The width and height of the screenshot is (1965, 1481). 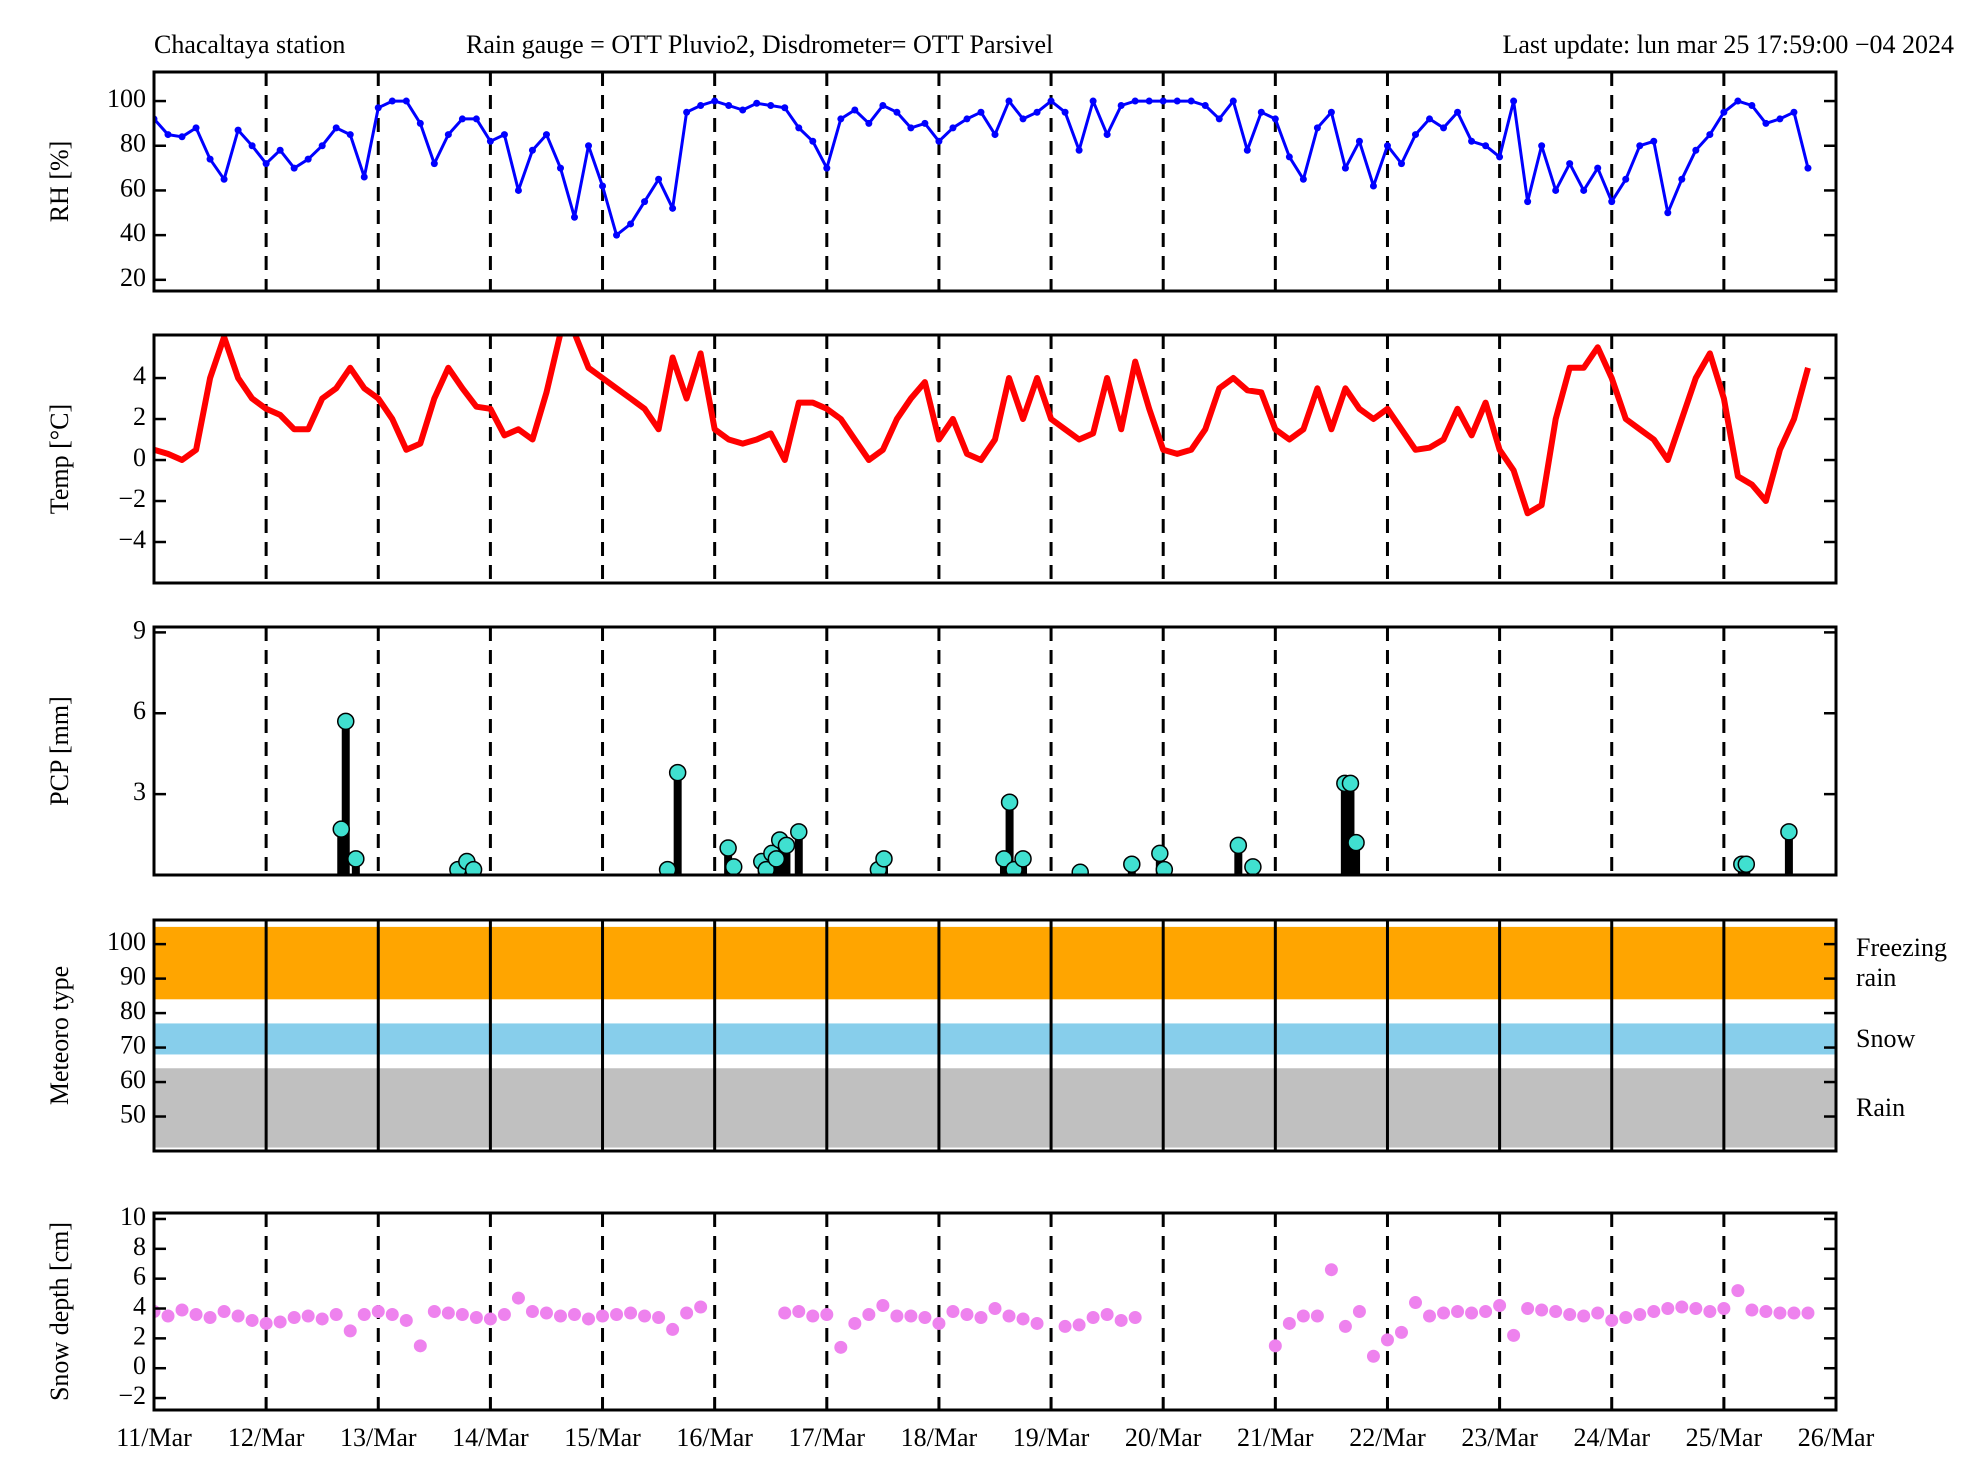 I want to click on x-tick-label: 11/Mar, so click(x=154, y=1437).